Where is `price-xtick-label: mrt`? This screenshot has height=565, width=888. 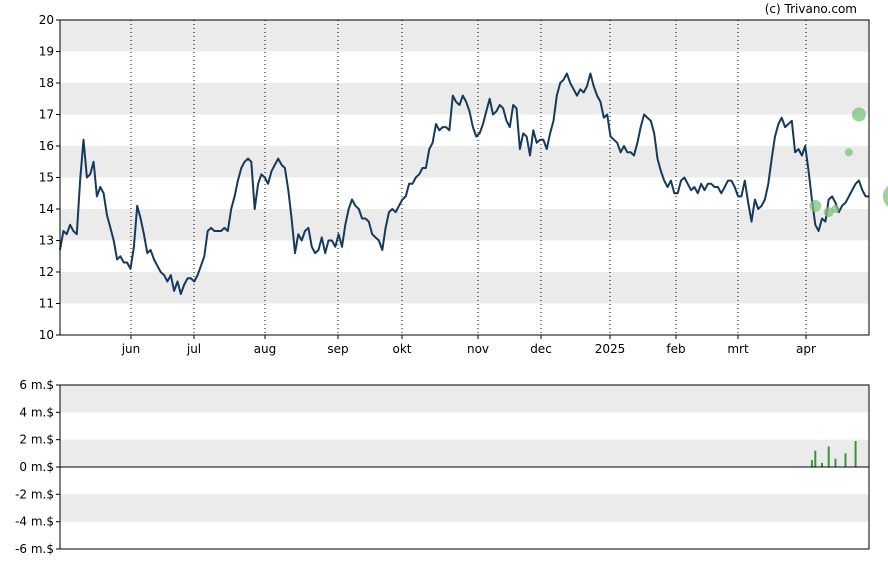 price-xtick-label: mrt is located at coordinates (738, 349).